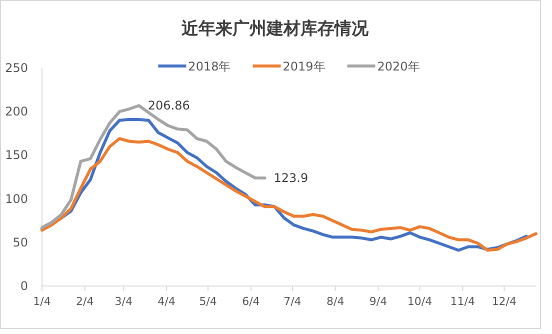  I want to click on y-tick-label: 250, so click(16, 68).